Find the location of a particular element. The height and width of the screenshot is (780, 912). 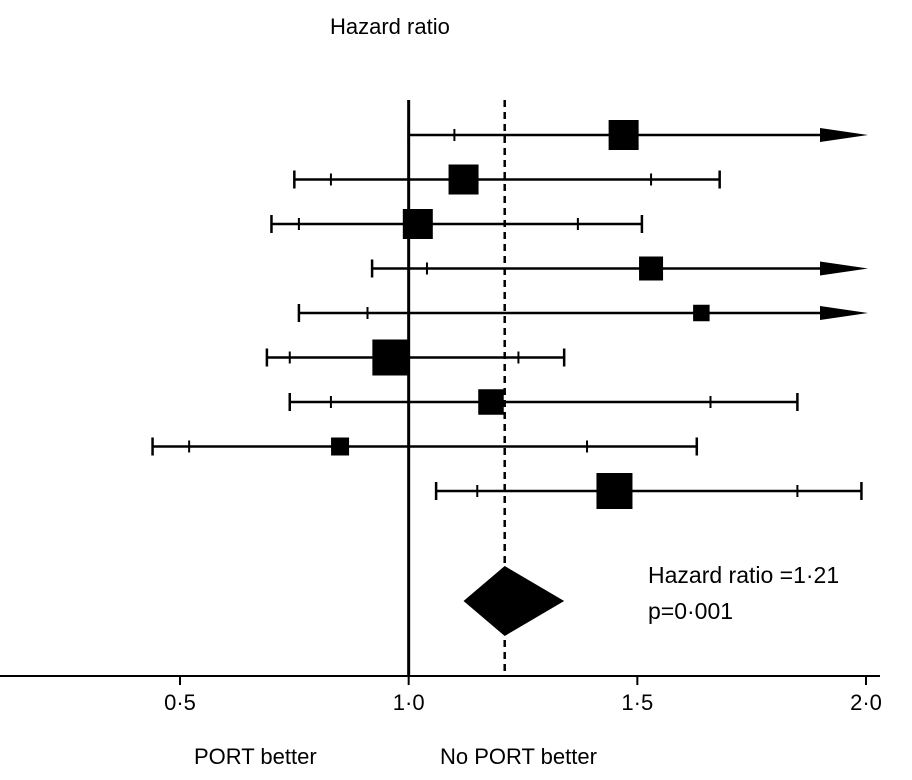

direction-label-left: PORT better is located at coordinates (255, 756).